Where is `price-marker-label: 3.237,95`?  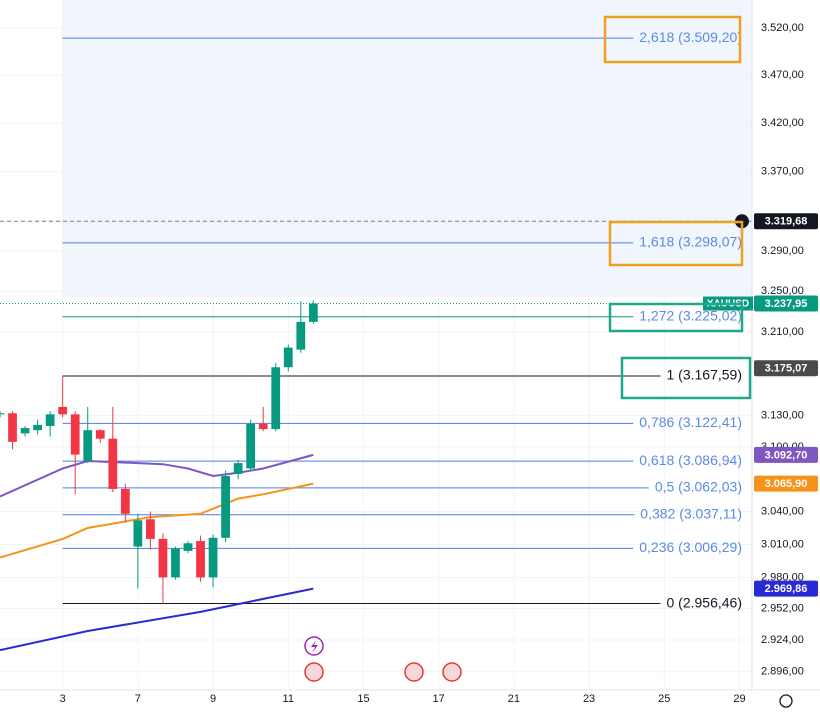 price-marker-label: 3.237,95 is located at coordinates (786, 304).